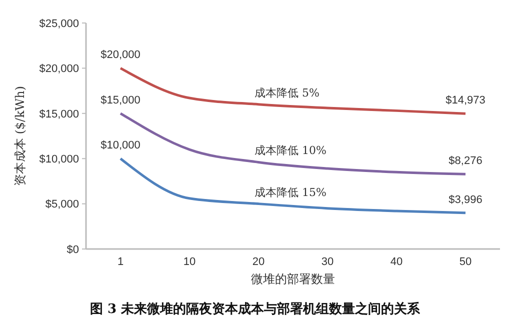 Image resolution: width=530 pixels, height=327 pixels. What do you see at coordinates (62, 204) in the screenshot?
I see `y-tick-label: $5,000` at bounding box center [62, 204].